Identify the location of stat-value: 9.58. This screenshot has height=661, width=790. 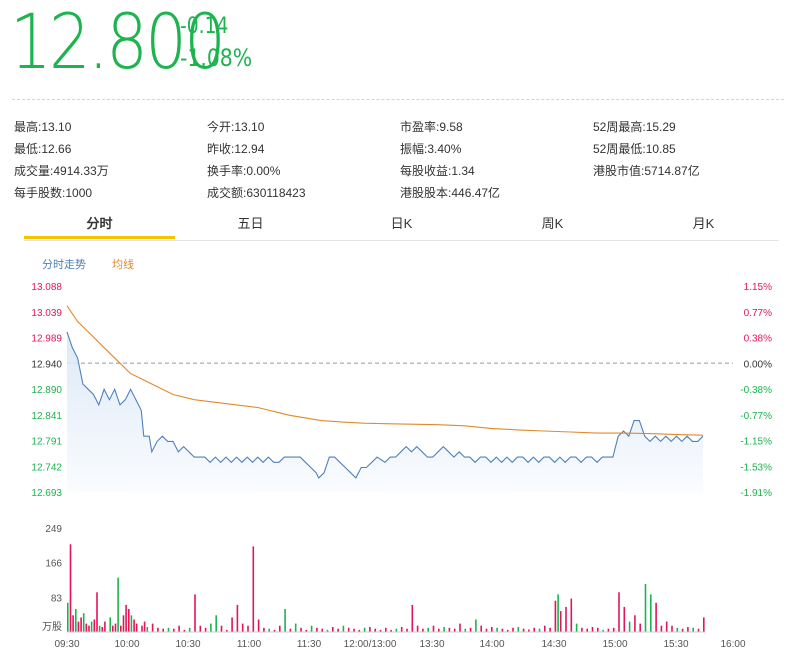
(451, 127).